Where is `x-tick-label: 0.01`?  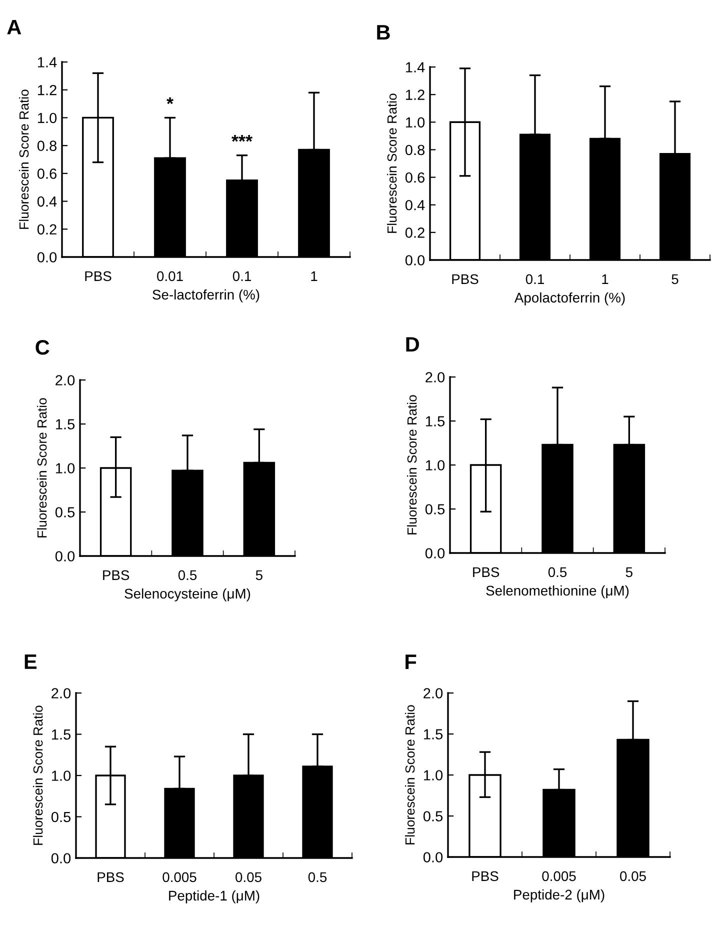 x-tick-label: 0.01 is located at coordinates (170, 276).